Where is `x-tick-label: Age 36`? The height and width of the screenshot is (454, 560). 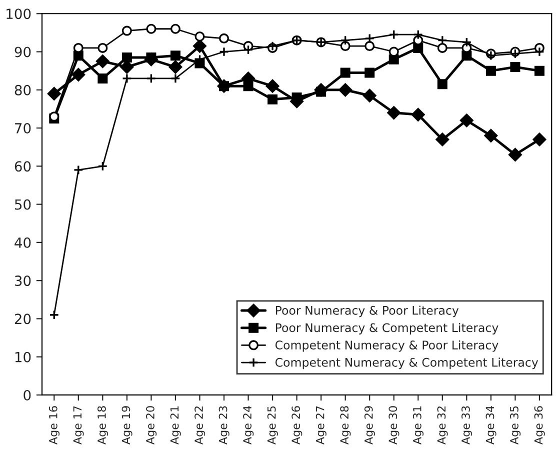 x-tick-label: Age 36 is located at coordinates (539, 425).